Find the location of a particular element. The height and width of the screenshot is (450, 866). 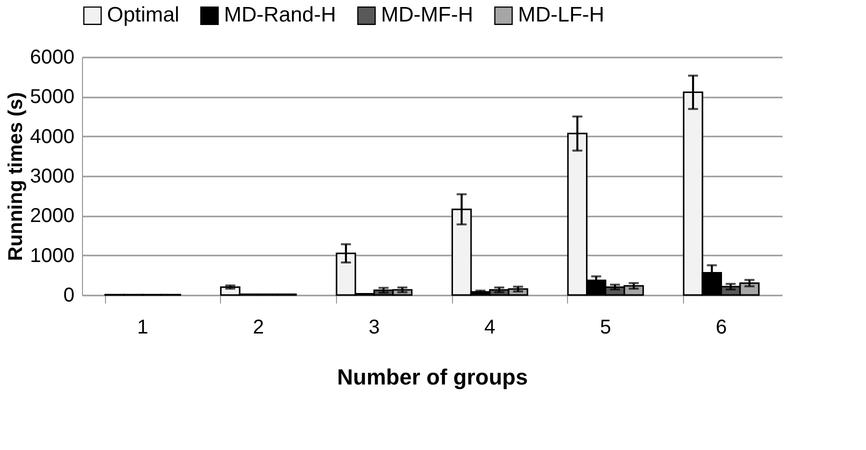

x-tick-label: 5 is located at coordinates (606, 327).